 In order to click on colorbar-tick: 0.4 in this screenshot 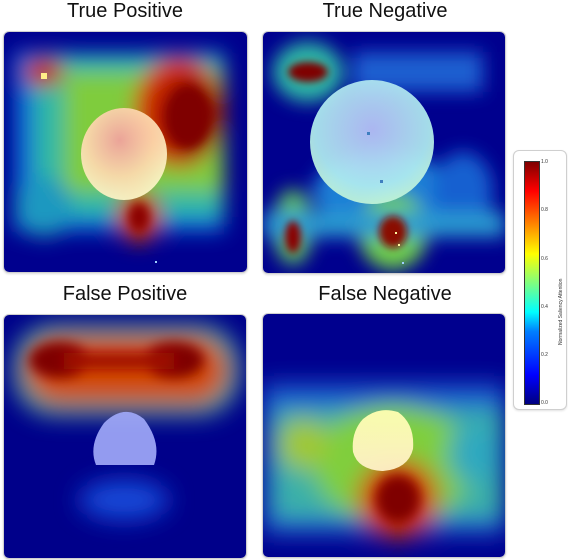, I will do `click(544, 307)`.